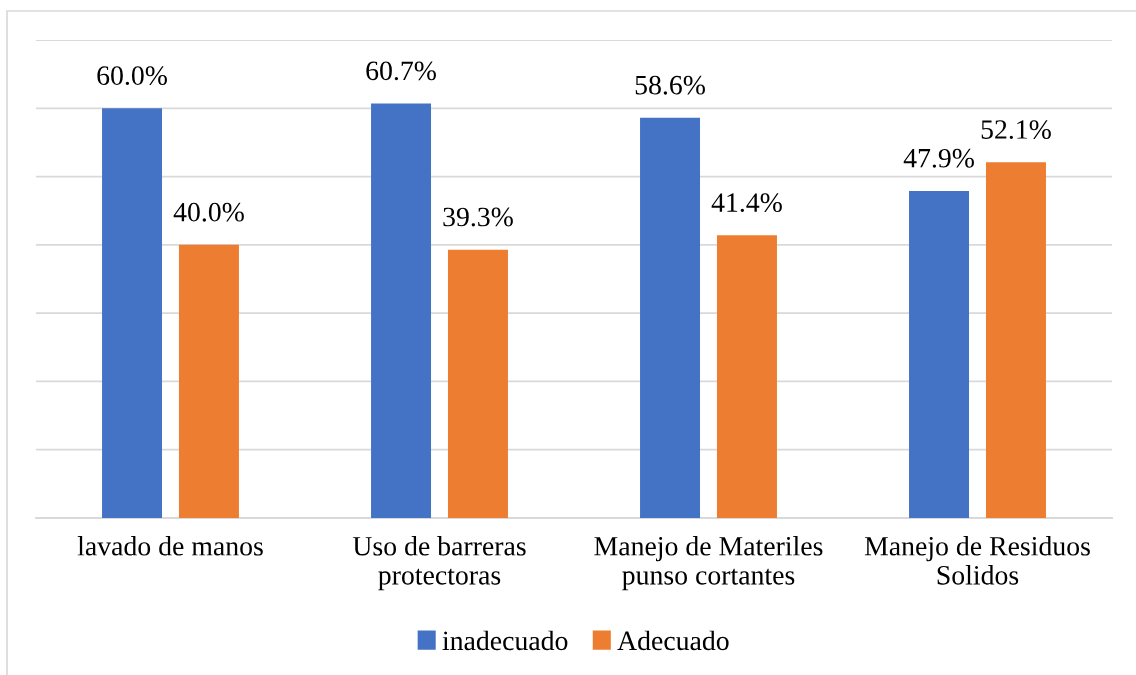 The width and height of the screenshot is (1136, 675). Describe the element at coordinates (505, 640) in the screenshot. I see `legend-label: inadecuado` at that location.